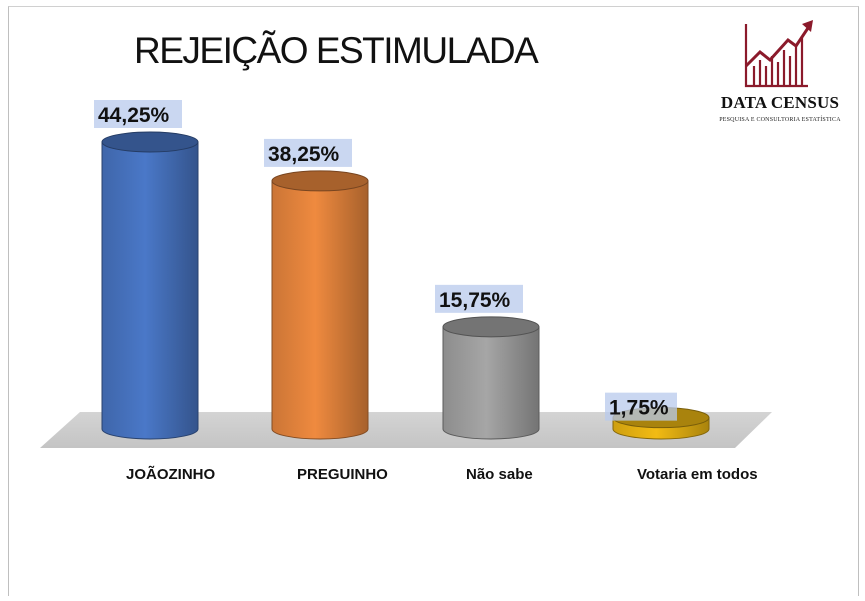 This screenshot has height=601, width=865. I want to click on category-label: JOÃOZINHO, so click(171, 474).